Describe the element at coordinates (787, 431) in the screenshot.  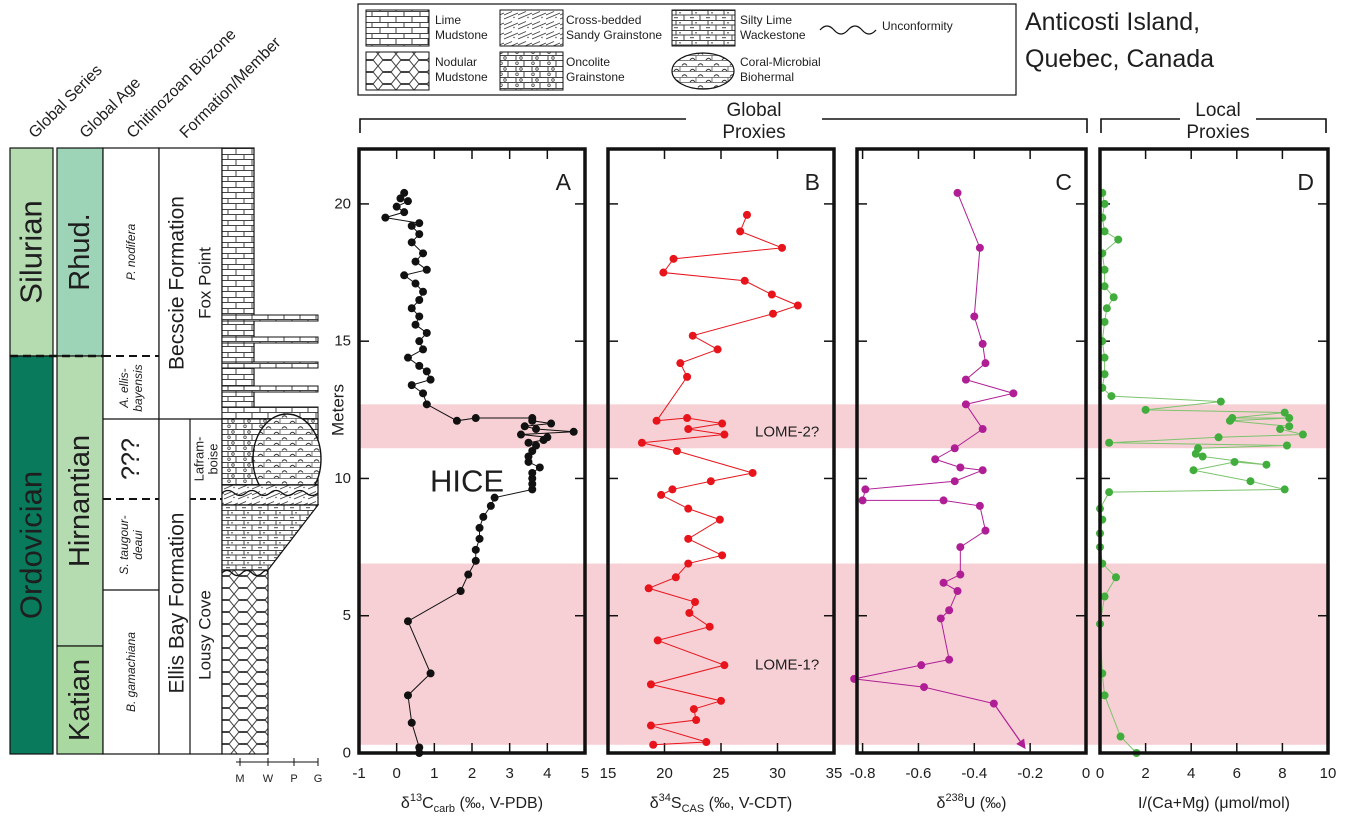
I see `band-label-lome-2: LOME-2?` at that location.